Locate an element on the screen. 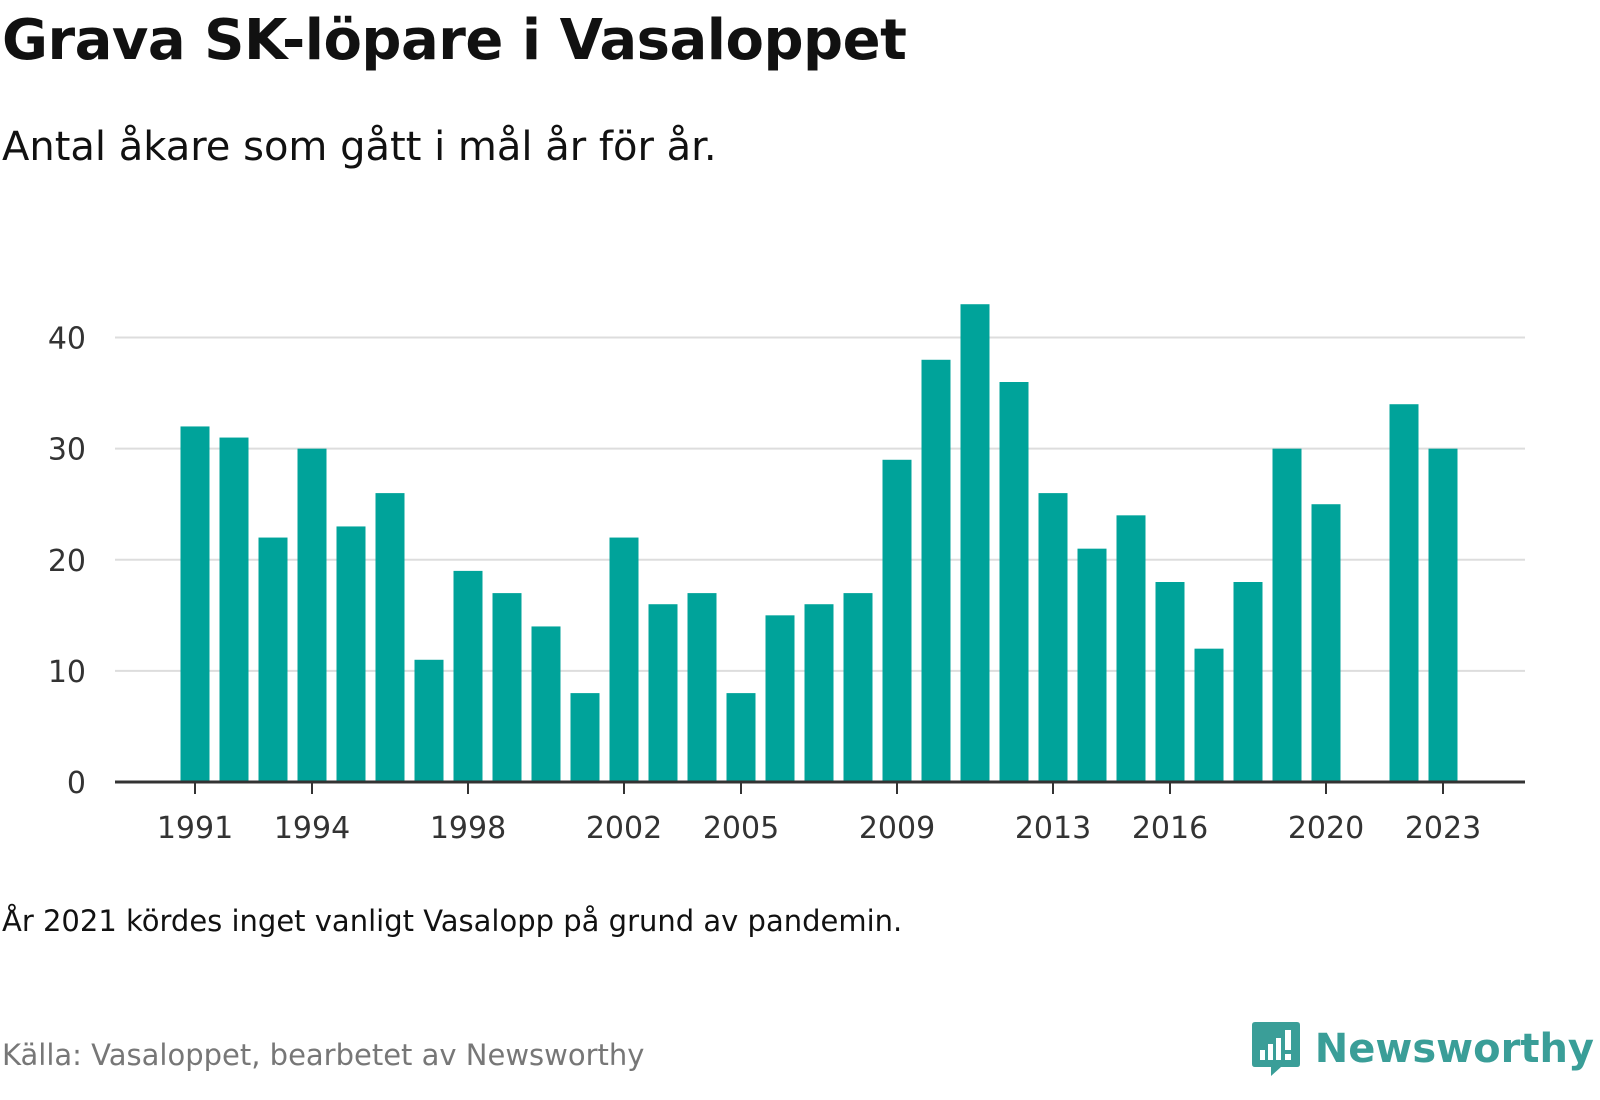  y-tick-label: 30 is located at coordinates (67, 450).